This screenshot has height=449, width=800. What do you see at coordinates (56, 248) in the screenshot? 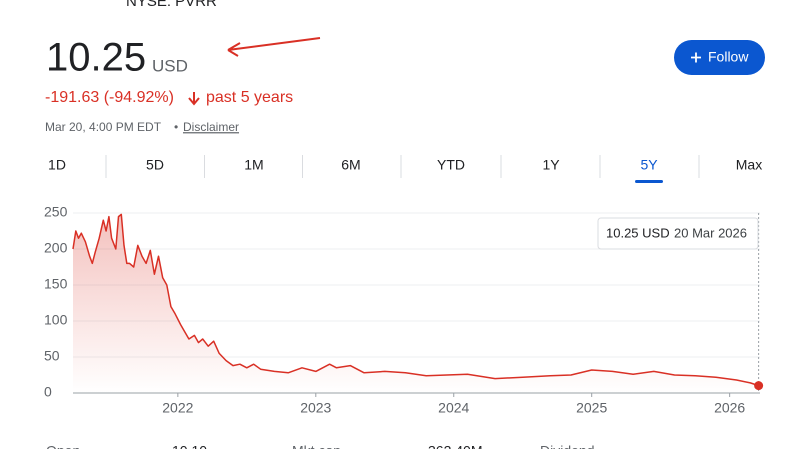
I see `y-tick-label: 200` at bounding box center [56, 248].